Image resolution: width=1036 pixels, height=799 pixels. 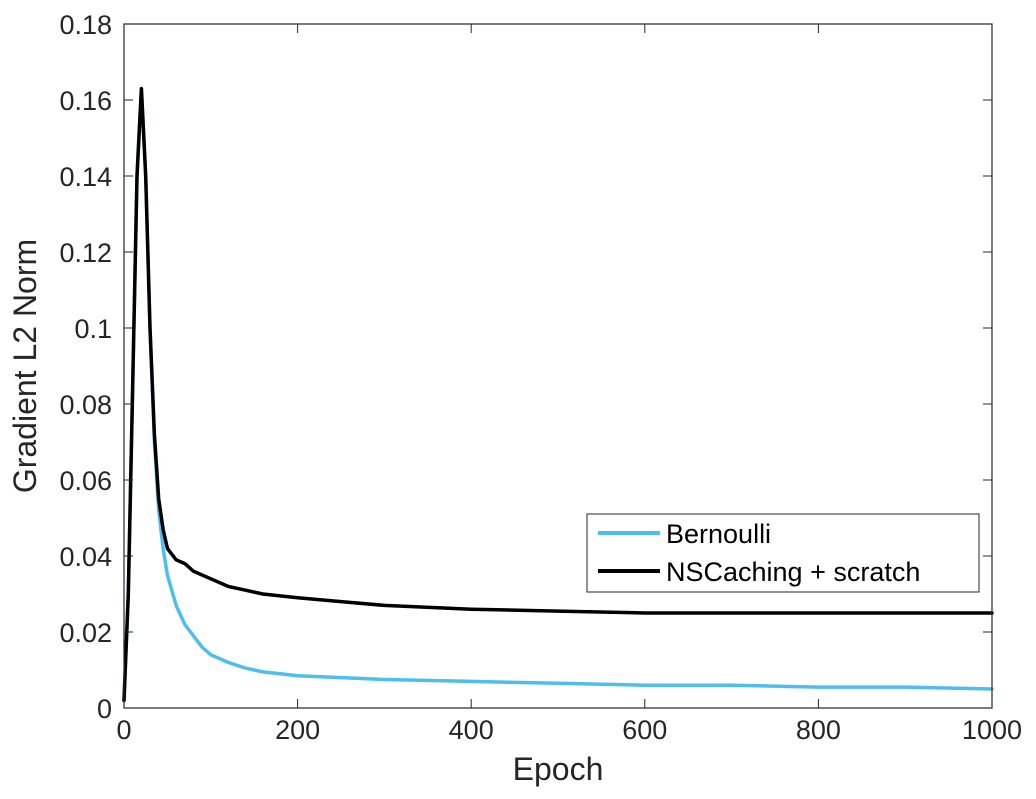 I want to click on legend: Bernoulli NSCaching + scratch, so click(x=783, y=553).